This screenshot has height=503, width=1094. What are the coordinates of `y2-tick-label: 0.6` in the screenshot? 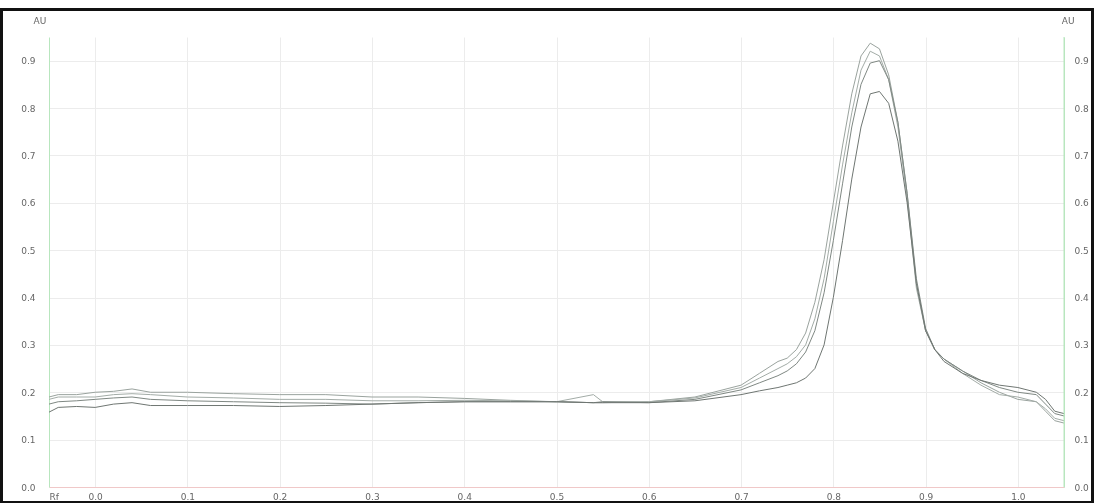 It's located at (1082, 203).